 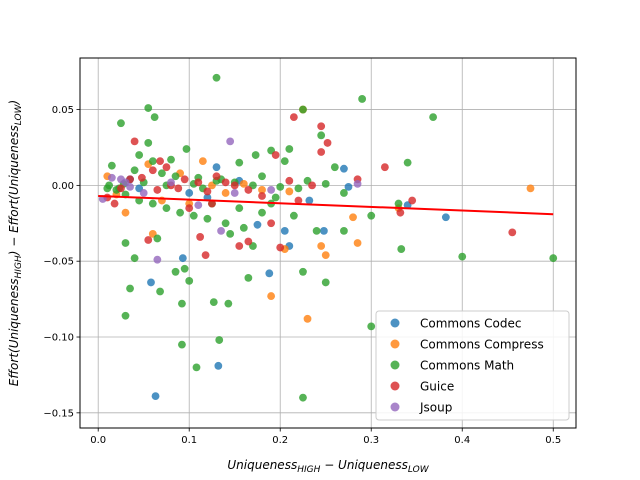 What do you see at coordinates (395, 407) in the screenshot?
I see `legend-marker-jsoup` at bounding box center [395, 407].